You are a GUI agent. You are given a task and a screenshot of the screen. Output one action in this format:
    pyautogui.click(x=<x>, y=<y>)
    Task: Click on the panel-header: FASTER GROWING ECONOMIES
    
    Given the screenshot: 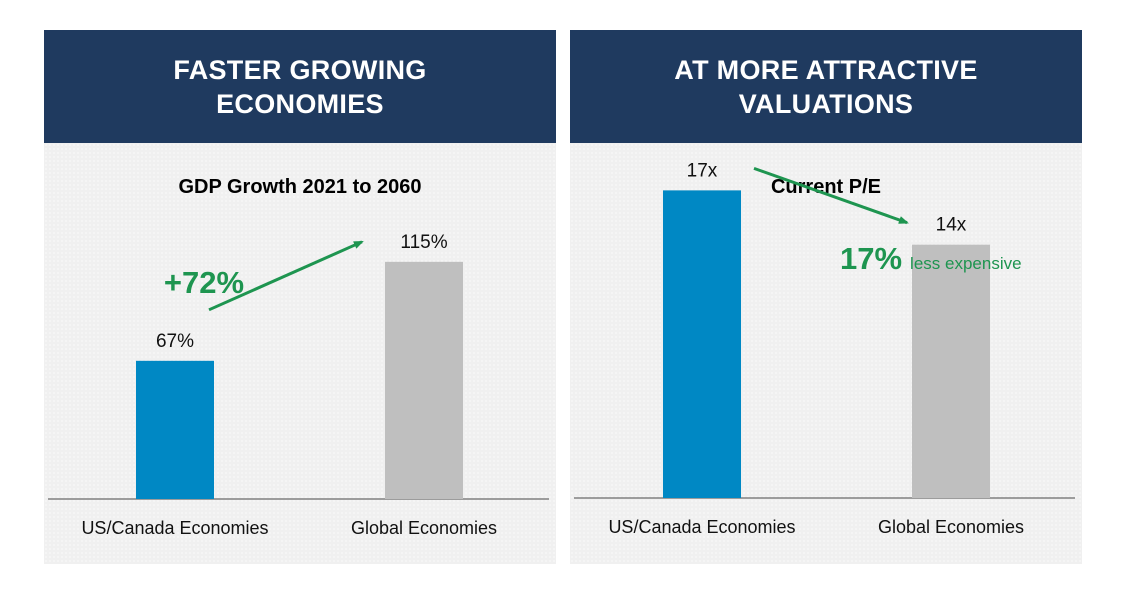 What is the action you would take?
    pyautogui.click(x=300, y=86)
    